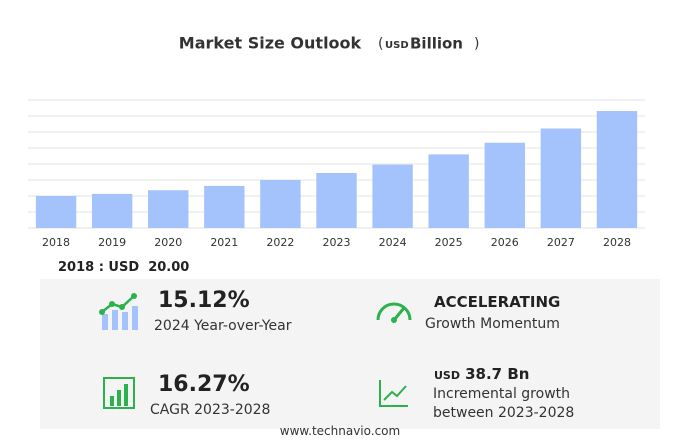 Image resolution: width=680 pixels, height=440 pixels. Describe the element at coordinates (210, 410) in the screenshot. I see `cagr-label: CAGR 2023-2028` at that location.